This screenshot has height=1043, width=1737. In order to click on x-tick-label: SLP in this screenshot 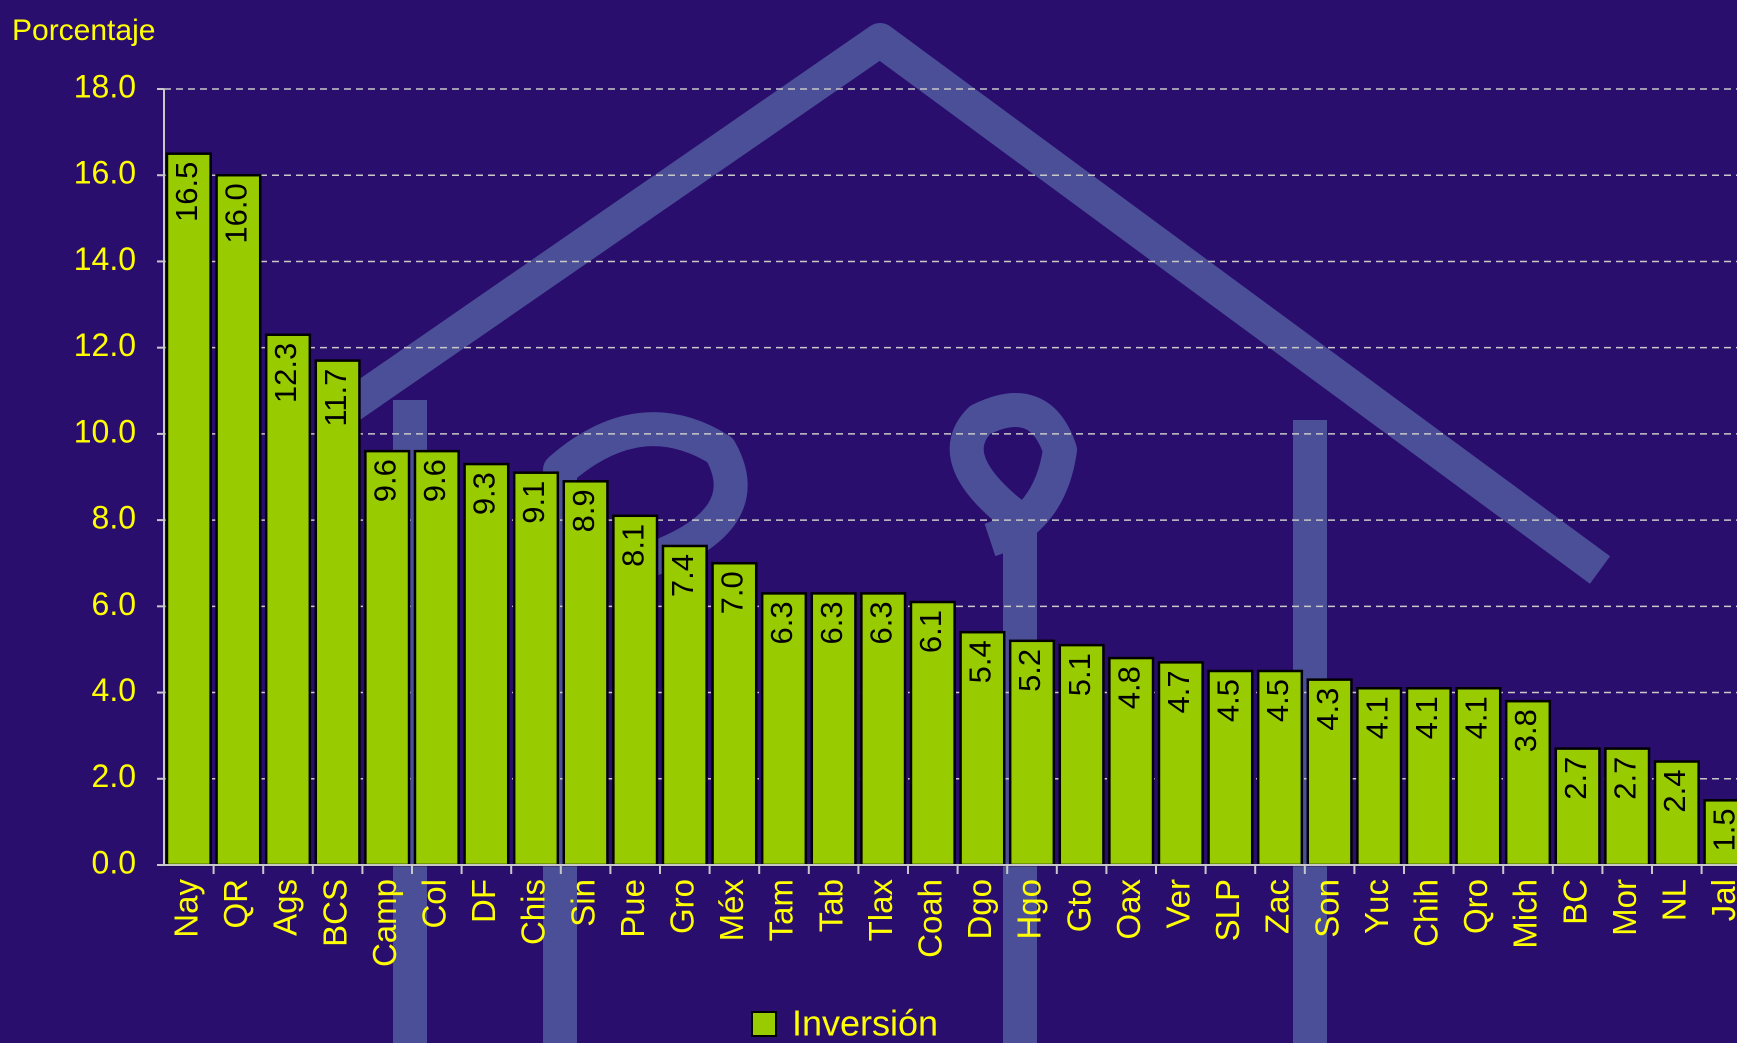, I will do `click(1227, 910)`.